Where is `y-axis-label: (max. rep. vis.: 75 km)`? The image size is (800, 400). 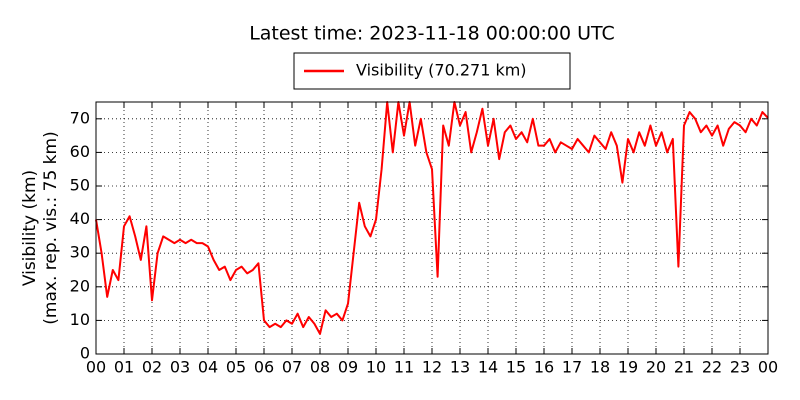
y-axis-label: (max. rep. vis.: 75 km) is located at coordinates (51, 227).